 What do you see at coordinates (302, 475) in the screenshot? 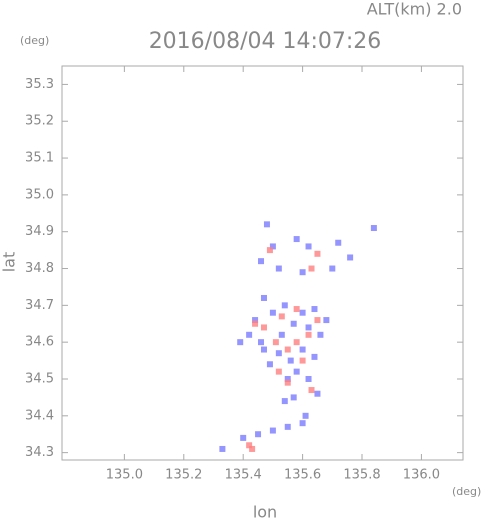
I see `x-tick-label: 135.6` at bounding box center [302, 475].